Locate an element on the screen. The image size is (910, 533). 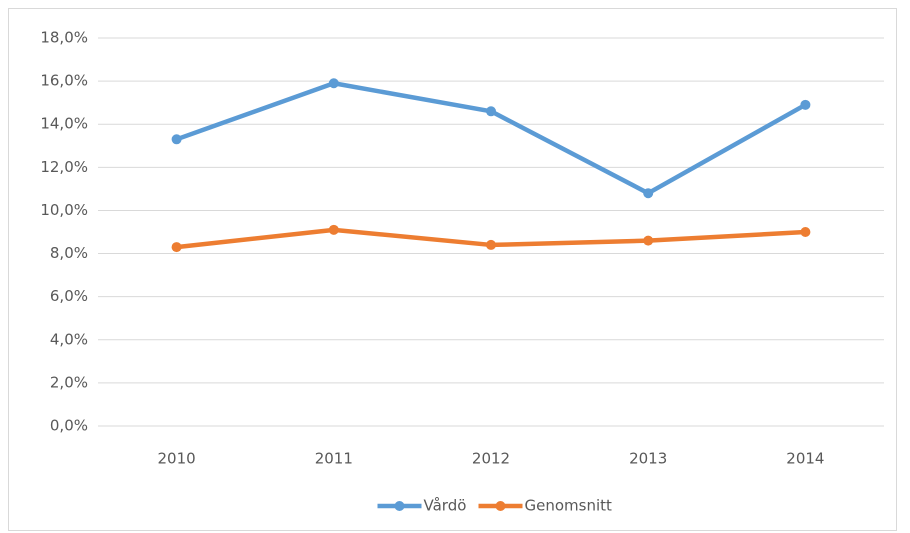
x-tick-label: 2013 is located at coordinates (648, 459).